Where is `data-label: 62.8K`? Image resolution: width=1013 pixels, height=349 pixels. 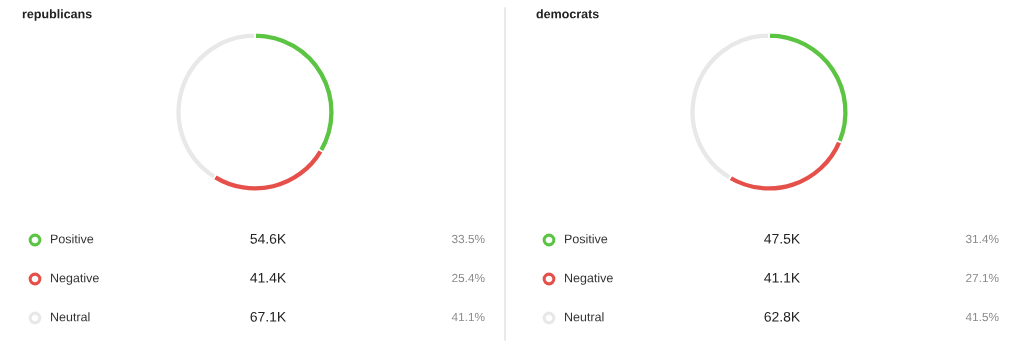
data-label: 62.8K is located at coordinates (782, 316).